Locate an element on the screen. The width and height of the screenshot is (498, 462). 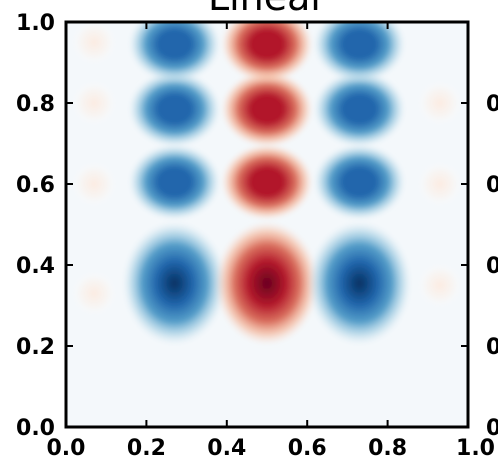
chart-title: Linear is located at coordinates (267, 9).